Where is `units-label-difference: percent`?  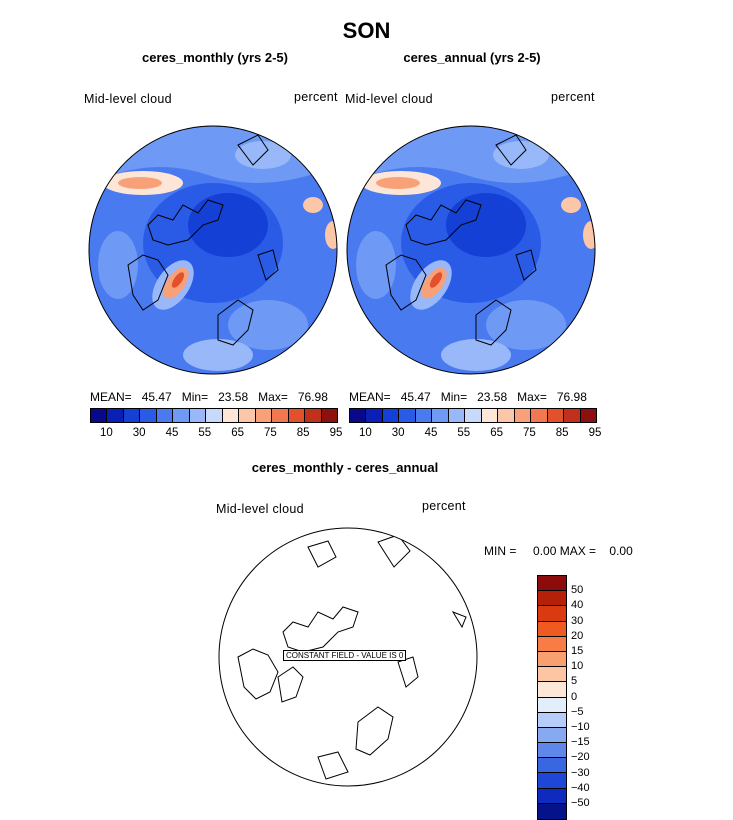 units-label-difference: percent is located at coordinates (444, 506).